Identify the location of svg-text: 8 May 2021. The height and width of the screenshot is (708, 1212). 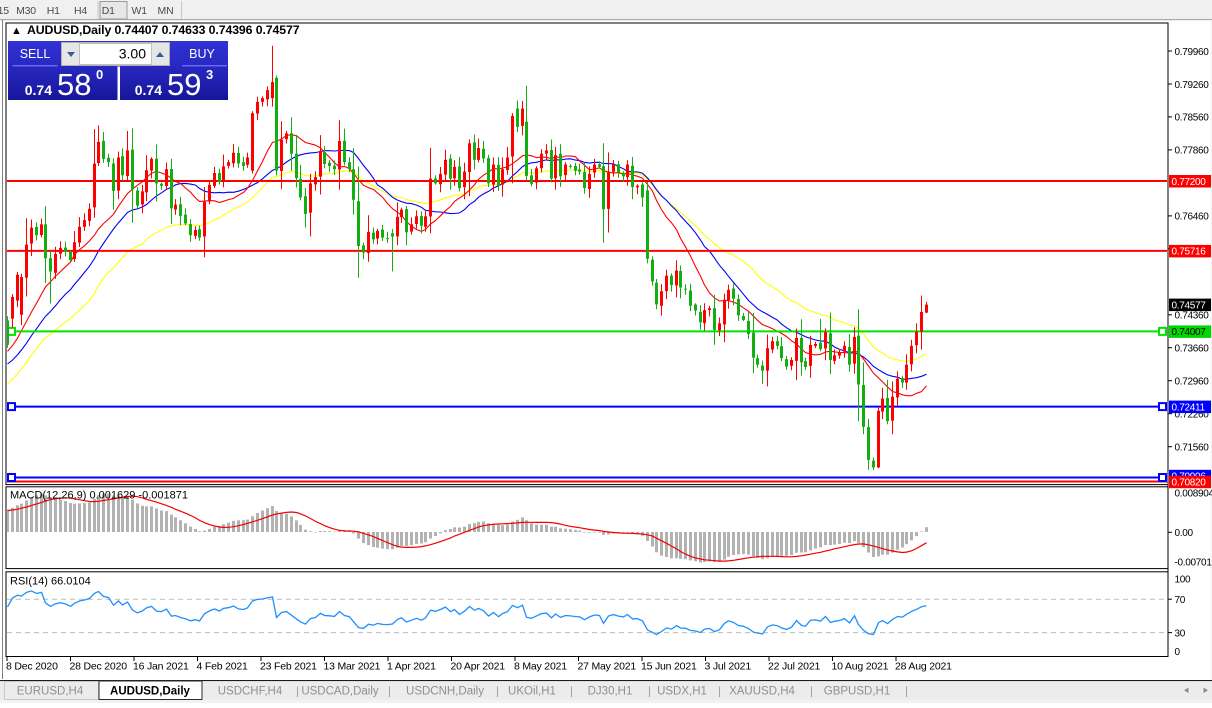
(540, 667).